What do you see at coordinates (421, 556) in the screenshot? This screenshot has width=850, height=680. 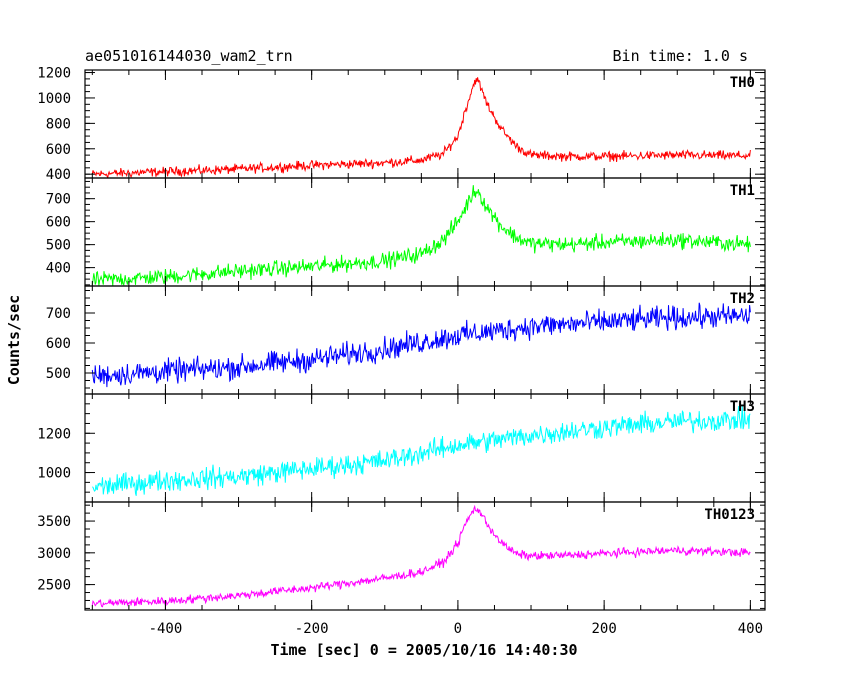 I see `series-line-th0123` at bounding box center [421, 556].